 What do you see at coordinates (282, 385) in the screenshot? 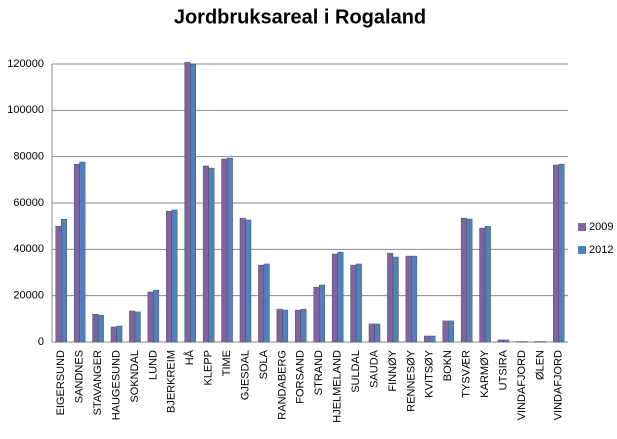
I see `x-tick-label: RANDABERG` at bounding box center [282, 385].